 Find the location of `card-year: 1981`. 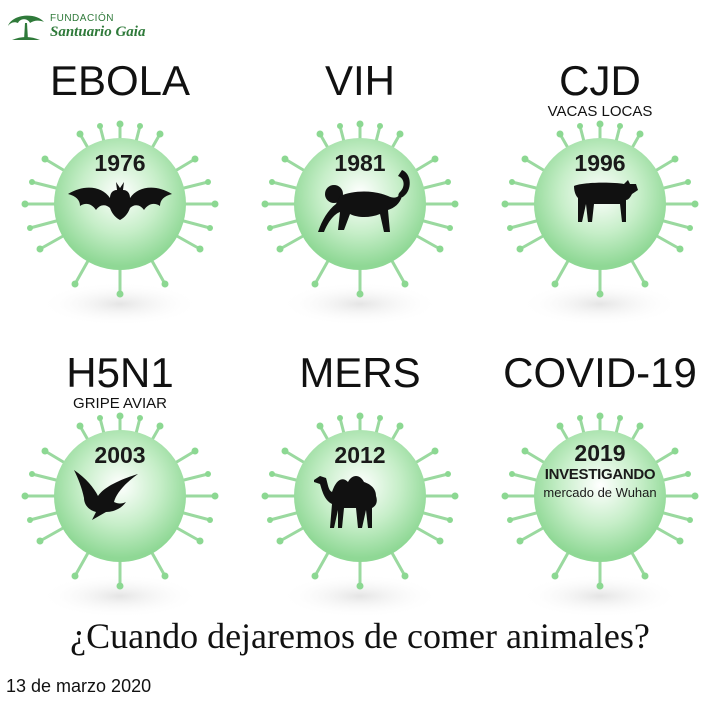

card-year: 1981 is located at coordinates (360, 163).